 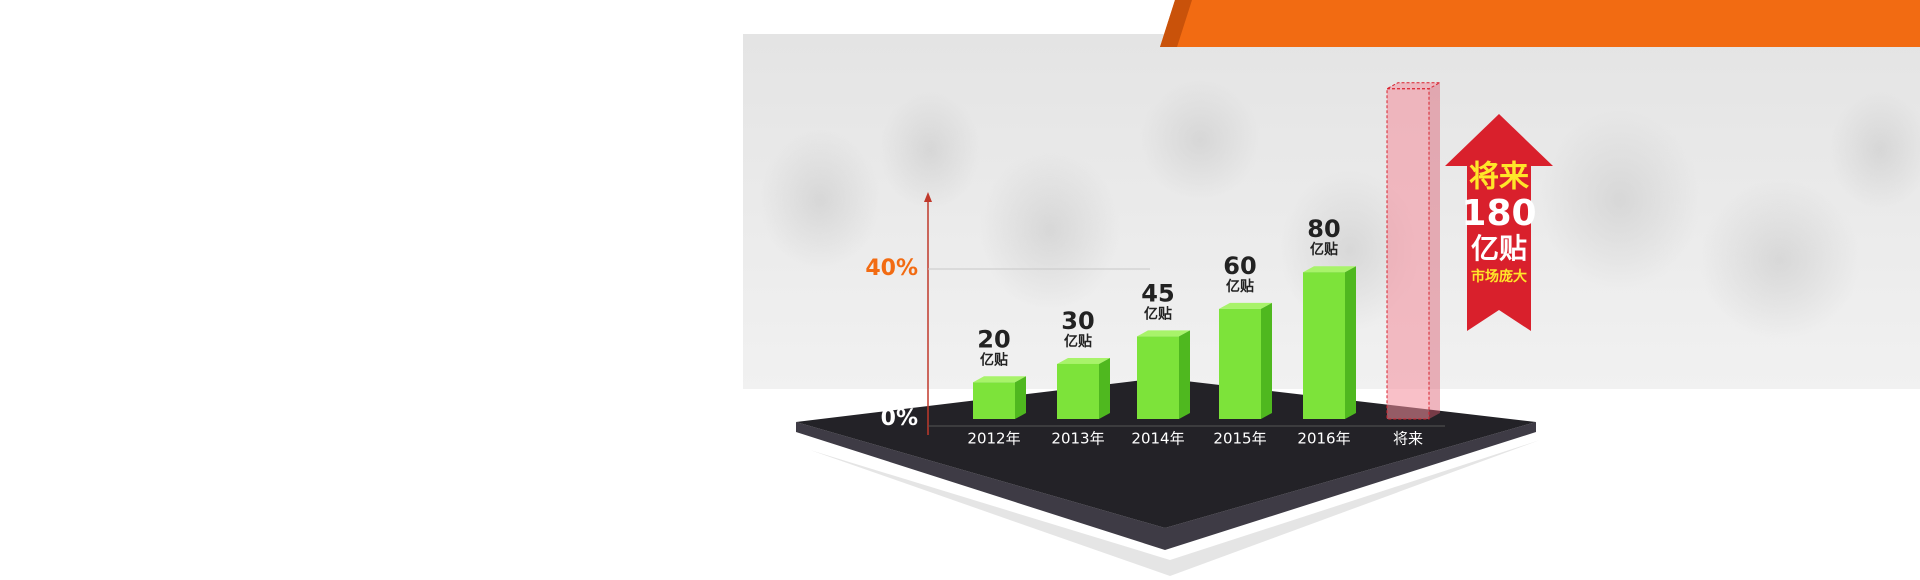 I want to click on top-bar-edge, so click(x=1176, y=23).